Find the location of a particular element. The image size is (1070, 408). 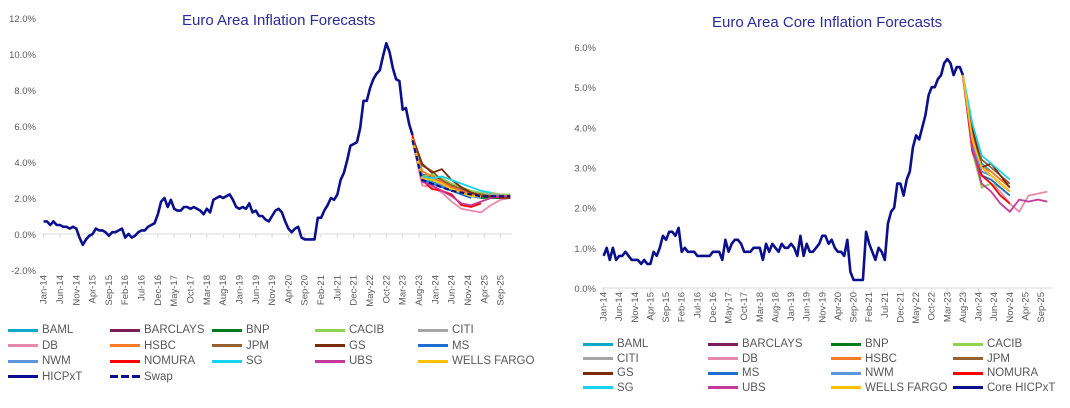

x-tick-label: Jun-24 is located at coordinates (452, 289).